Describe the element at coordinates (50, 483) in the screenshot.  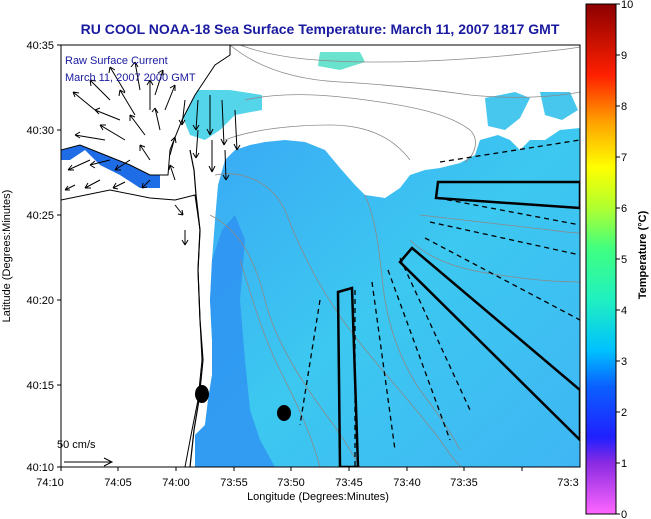
I see `x-tick-label: 74:10` at that location.